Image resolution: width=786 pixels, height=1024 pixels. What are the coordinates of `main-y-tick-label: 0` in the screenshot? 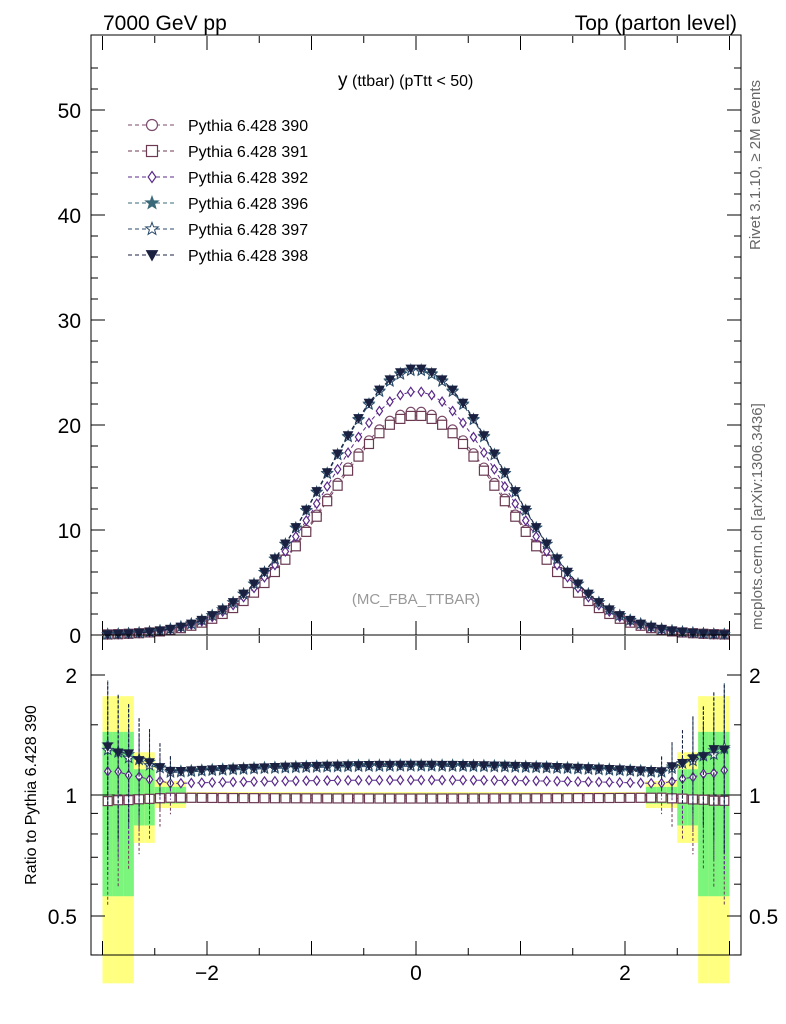 It's located at (75, 636).